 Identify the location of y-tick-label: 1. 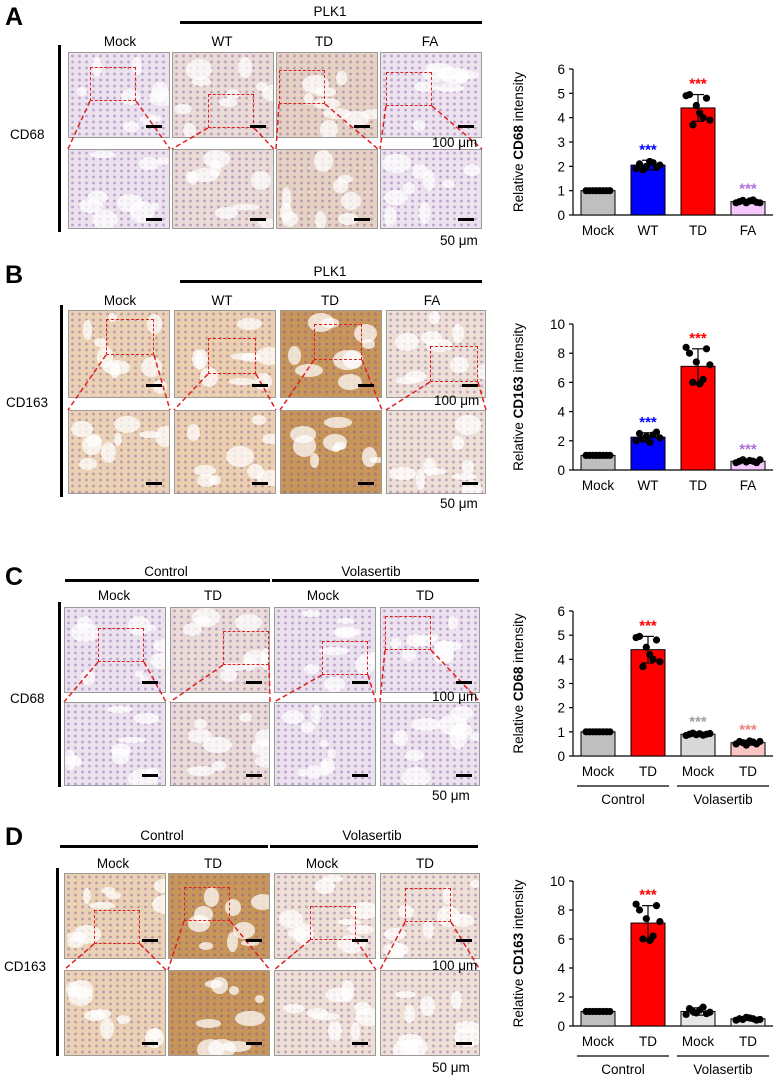
(561, 191).